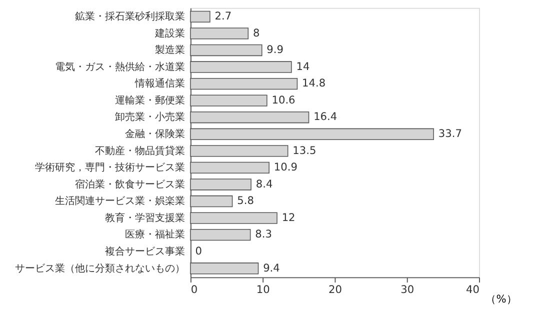 Image resolution: width=555 pixels, height=324 pixels. I want to click on y-tick-label: 建設業, so click(170, 33).